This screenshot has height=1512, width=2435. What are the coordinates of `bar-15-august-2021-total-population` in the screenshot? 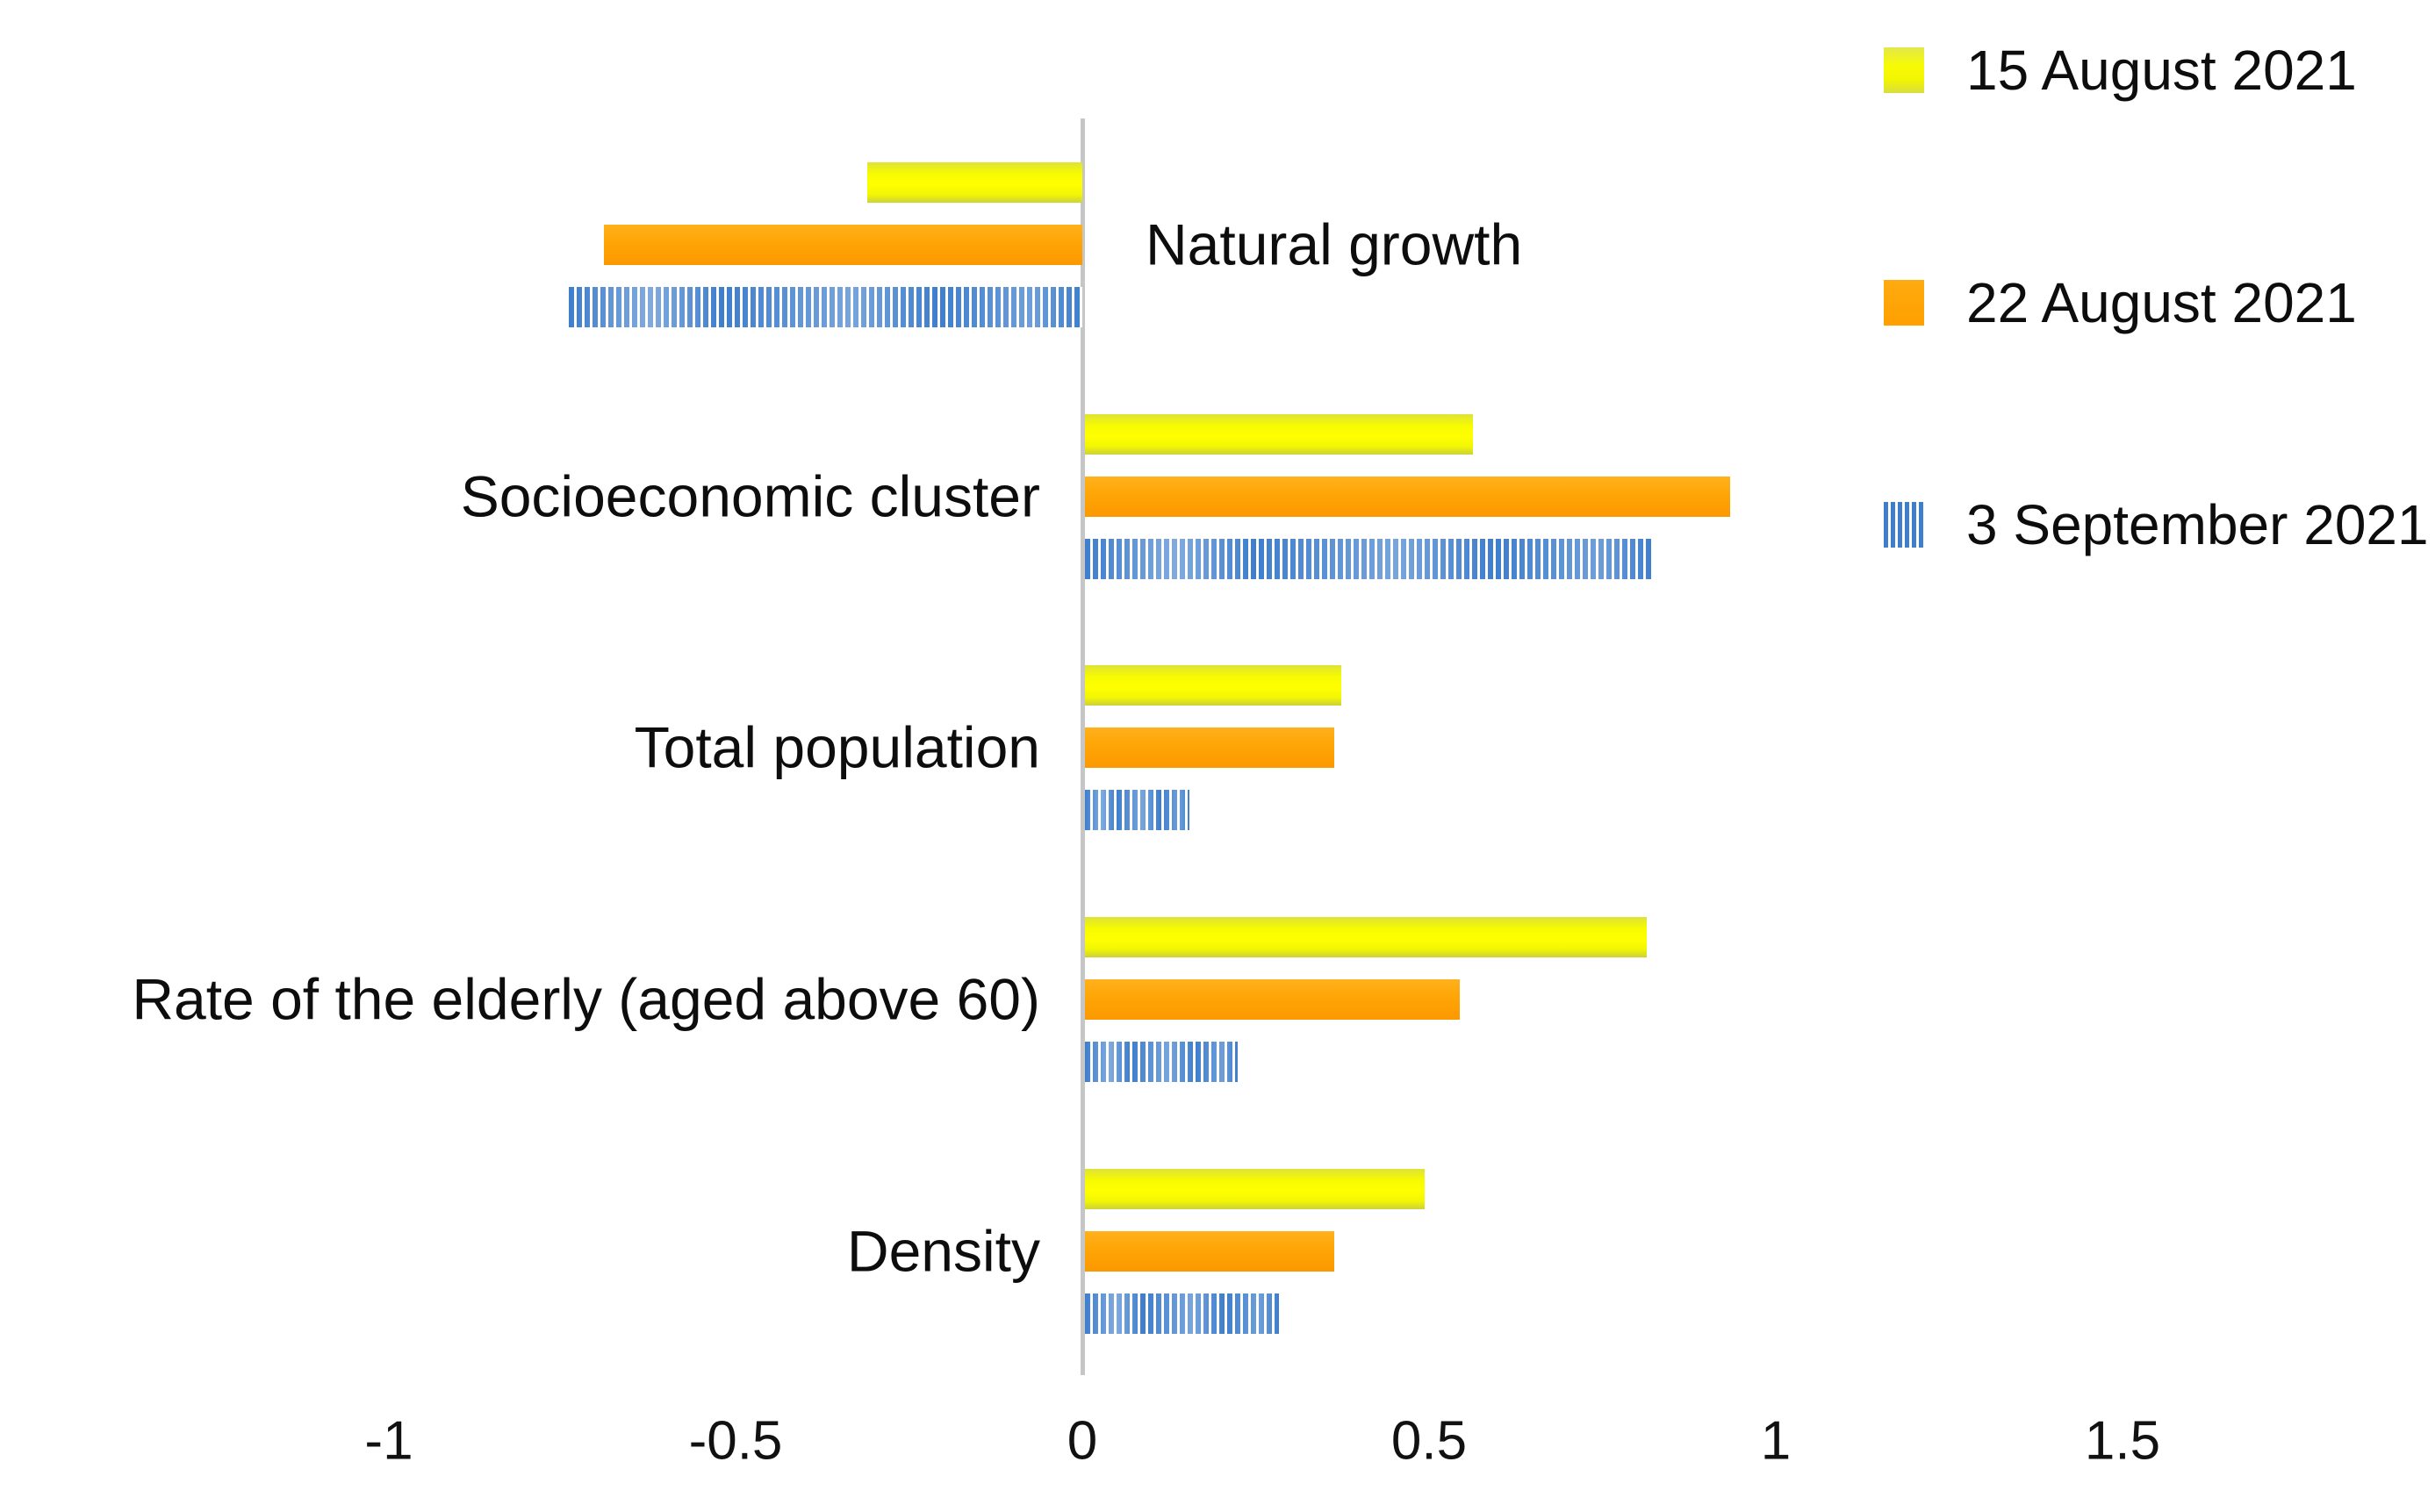 It's located at (1213, 685).